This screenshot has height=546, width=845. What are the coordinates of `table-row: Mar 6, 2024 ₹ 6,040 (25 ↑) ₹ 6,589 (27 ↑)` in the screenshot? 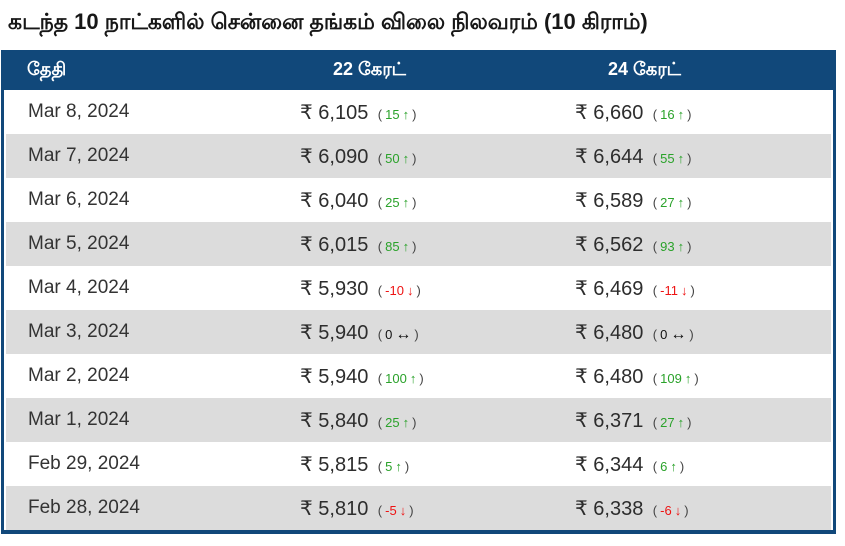 It's located at (418, 200).